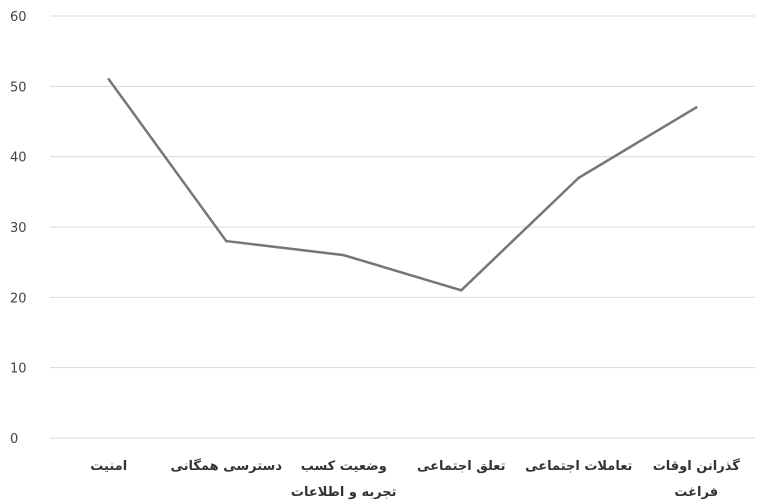 This screenshot has height=504, width=760. Describe the element at coordinates (697, 466) in the screenshot. I see `x-category-label: گذرانن اوقات` at that location.